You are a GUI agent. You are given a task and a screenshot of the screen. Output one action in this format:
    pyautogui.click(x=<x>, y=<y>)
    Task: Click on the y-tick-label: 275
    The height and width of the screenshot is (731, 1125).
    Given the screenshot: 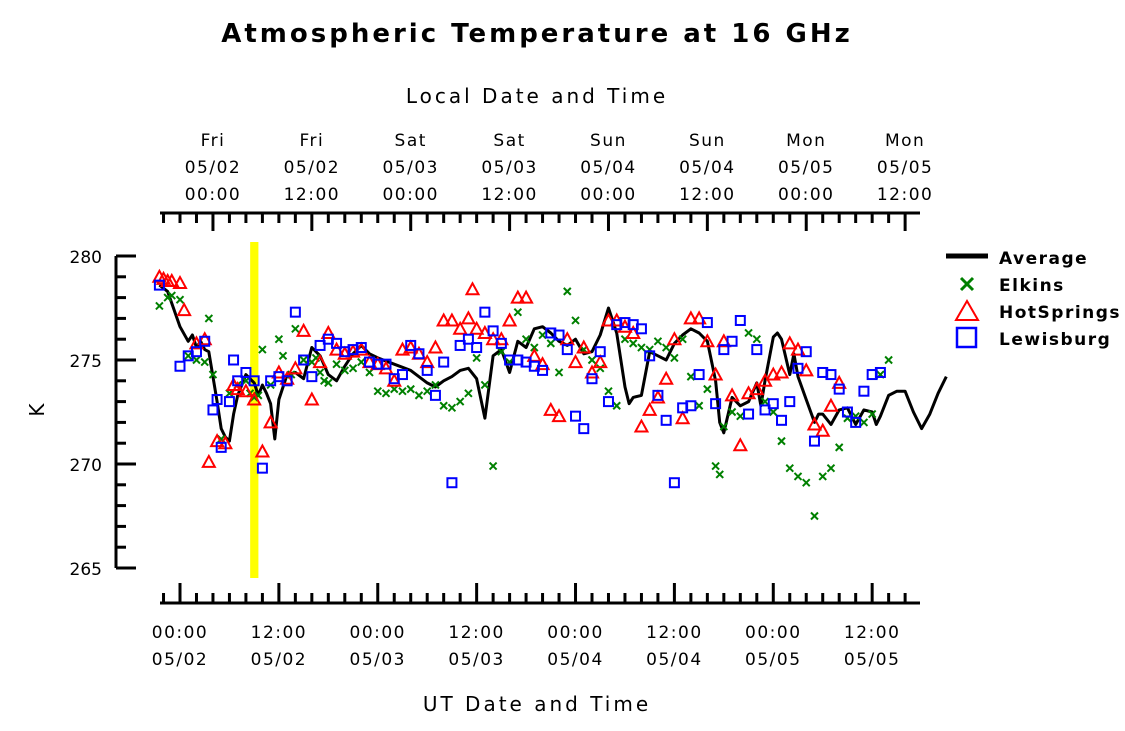 What is the action you would take?
    pyautogui.click(x=86, y=362)
    